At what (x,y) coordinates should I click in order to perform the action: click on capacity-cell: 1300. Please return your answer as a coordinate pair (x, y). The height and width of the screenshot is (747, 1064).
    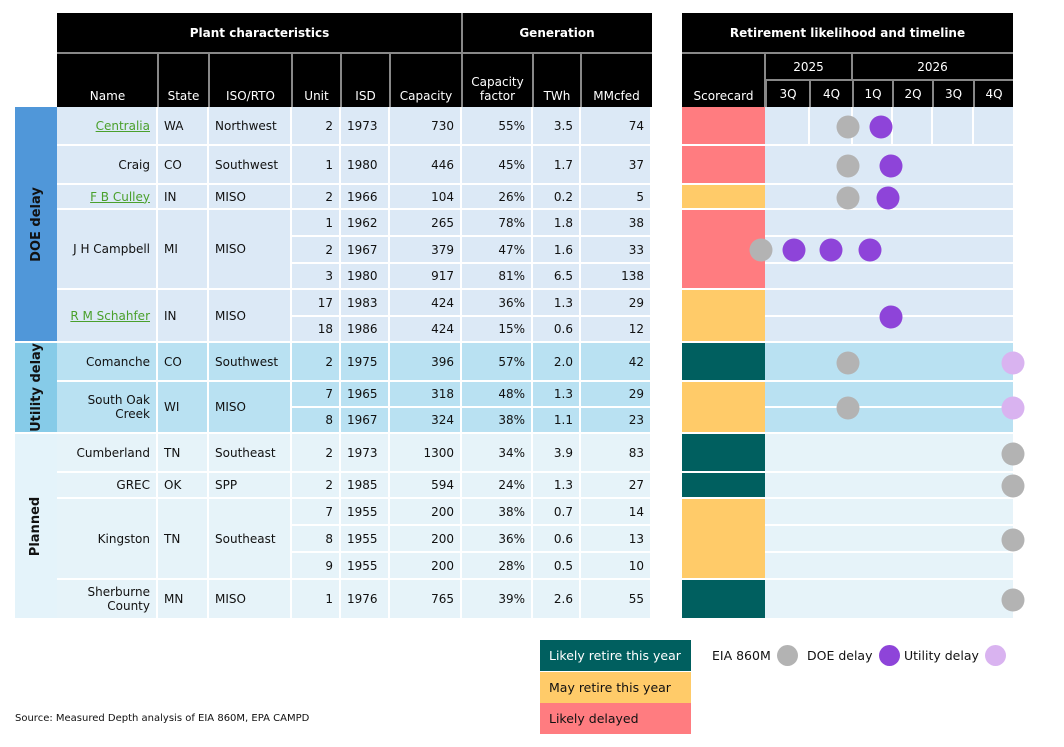
    Looking at the image, I should click on (426, 453).